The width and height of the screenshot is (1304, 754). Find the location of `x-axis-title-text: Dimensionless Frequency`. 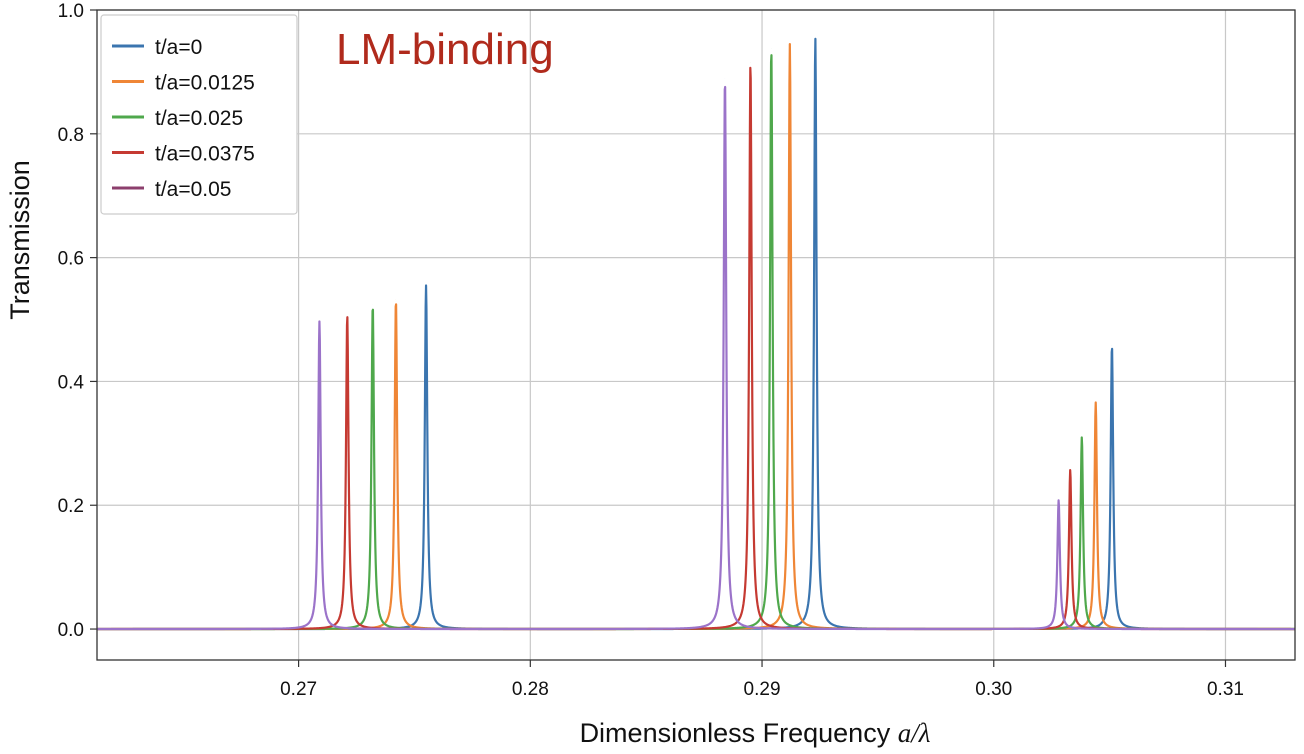

x-axis-title-text: Dimensionless Frequency is located at coordinates (735, 733).